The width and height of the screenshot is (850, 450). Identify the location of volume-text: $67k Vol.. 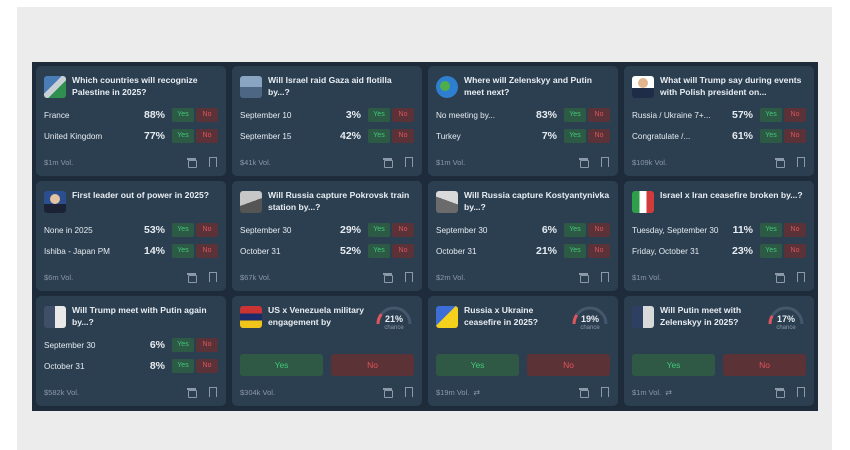
(255, 277).